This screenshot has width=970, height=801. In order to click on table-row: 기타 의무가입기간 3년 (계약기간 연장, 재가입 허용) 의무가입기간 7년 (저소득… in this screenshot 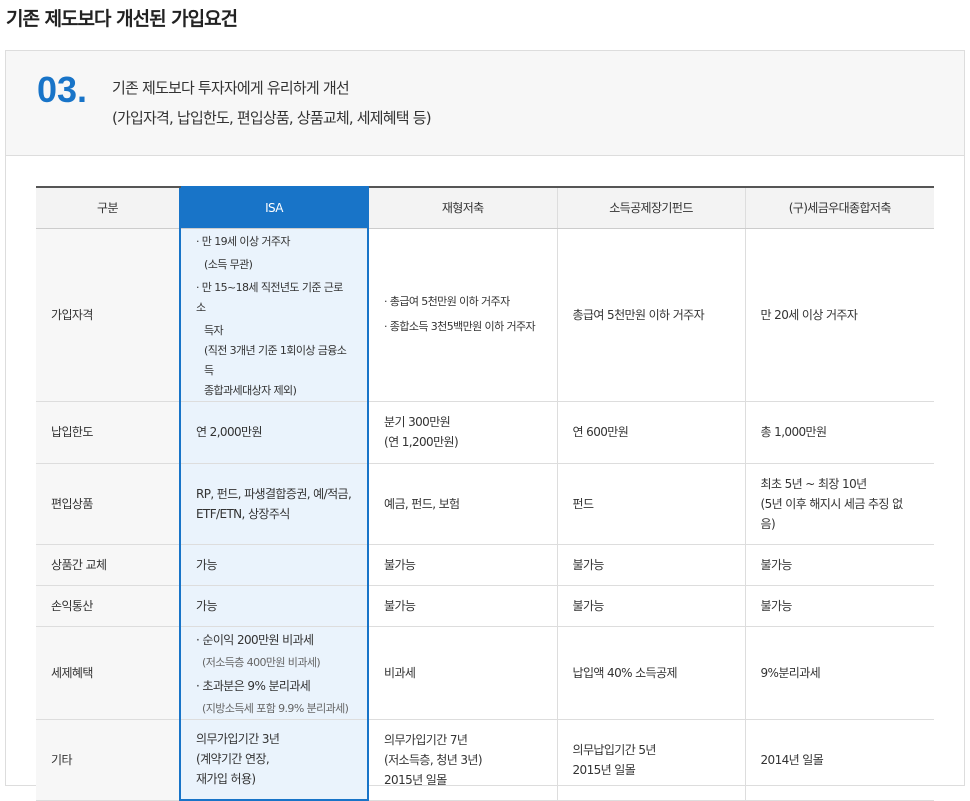, I will do `click(485, 760)`.